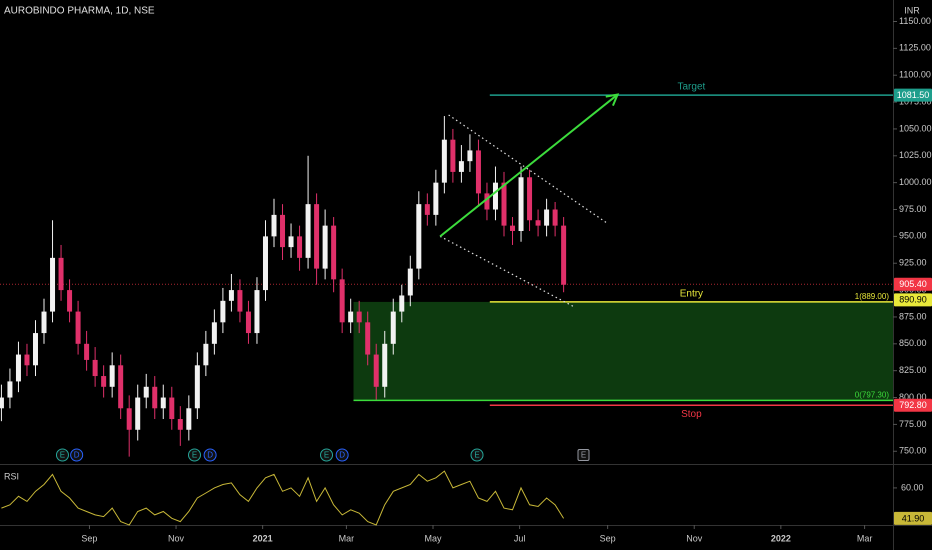 This screenshot has height=550, width=932. What do you see at coordinates (912, 10) in the screenshot?
I see `currency: INR` at bounding box center [912, 10].